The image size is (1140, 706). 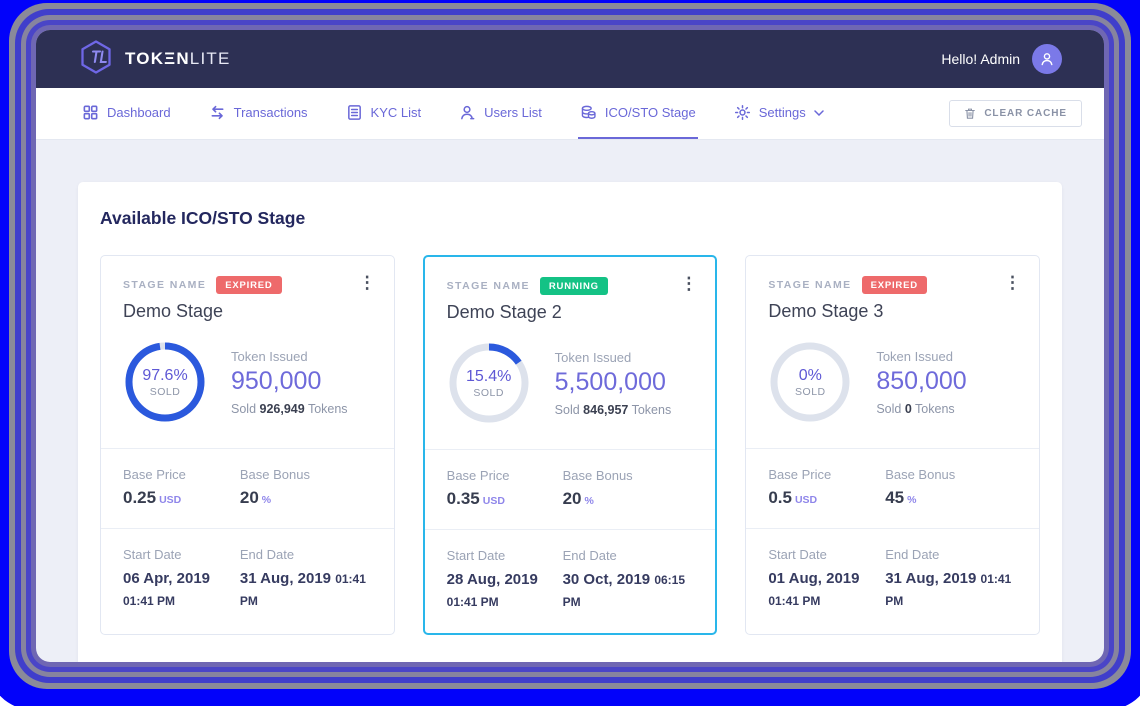 I want to click on main-nav: Dashboard Transactions KYC List, so click(x=570, y=114).